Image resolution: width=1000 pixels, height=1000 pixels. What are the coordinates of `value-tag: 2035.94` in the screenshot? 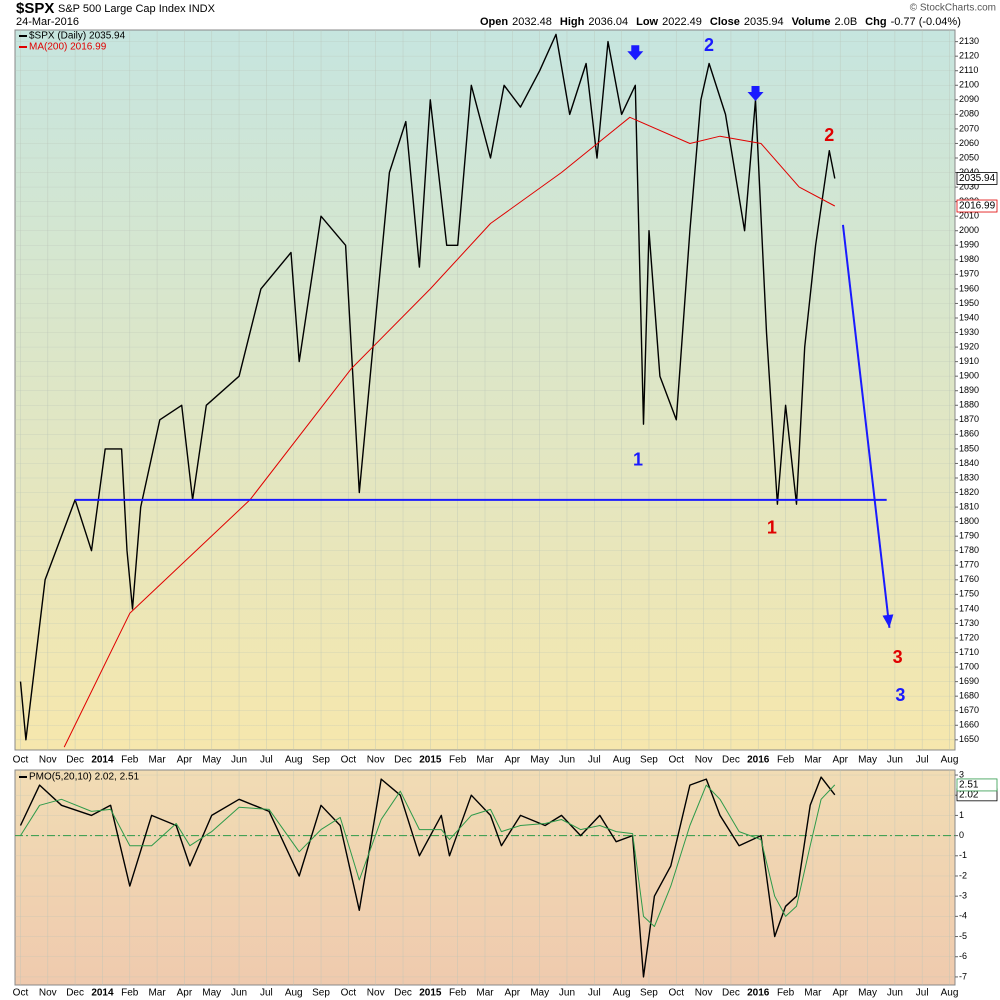 It's located at (977, 178).